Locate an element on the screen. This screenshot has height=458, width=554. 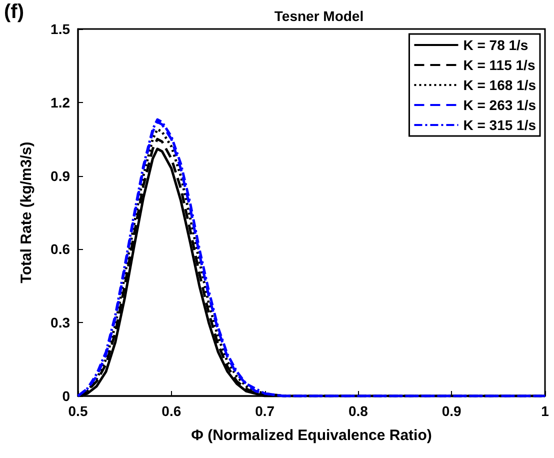
y-tick-label: 0.9 is located at coordinates (60, 176).